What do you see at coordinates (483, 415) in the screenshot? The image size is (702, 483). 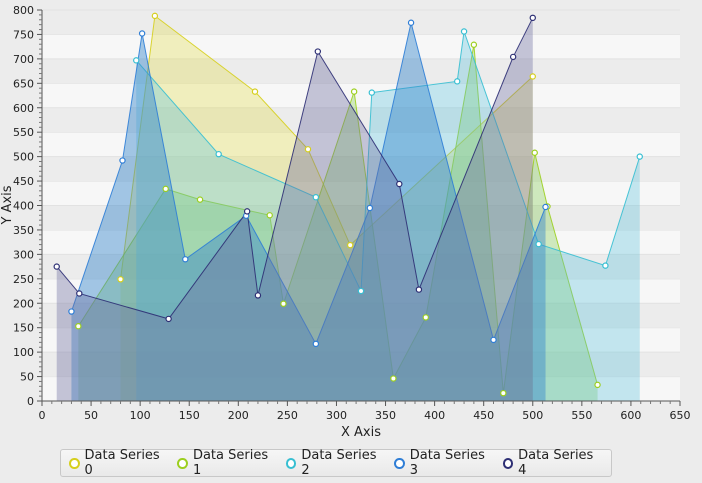 I see `x-tick-label: 450` at bounding box center [483, 415].